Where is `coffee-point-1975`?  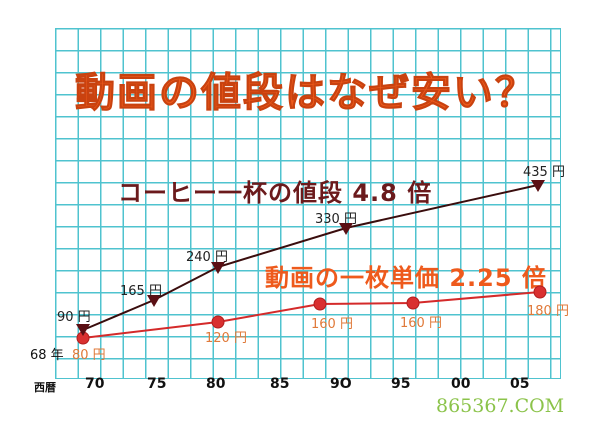
coffee-point-1975 is located at coordinates (154, 301).